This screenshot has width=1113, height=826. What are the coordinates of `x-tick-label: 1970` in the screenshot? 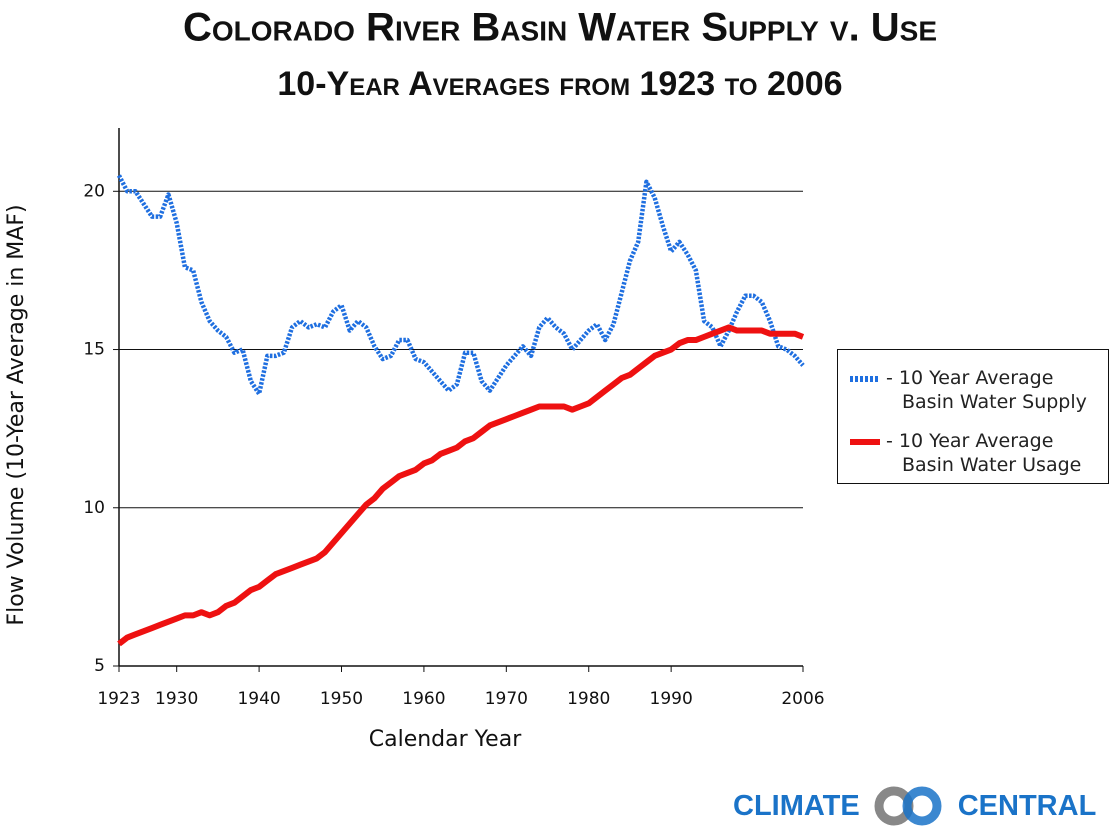 It's located at (506, 699).